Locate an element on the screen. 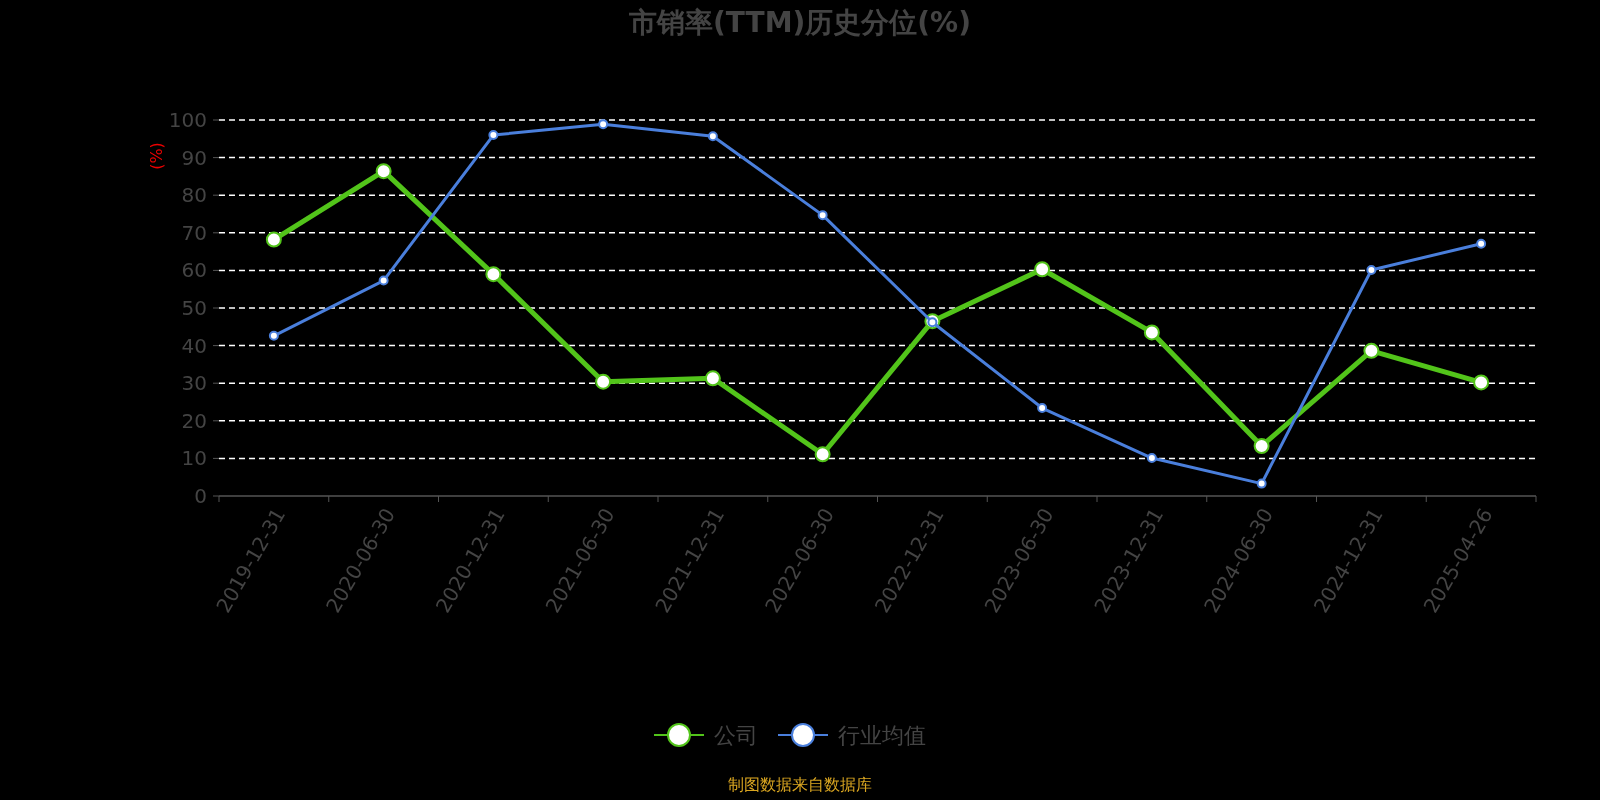 This screenshot has width=1600, height=800. y-tick-label: 40 is located at coordinates (194, 345).